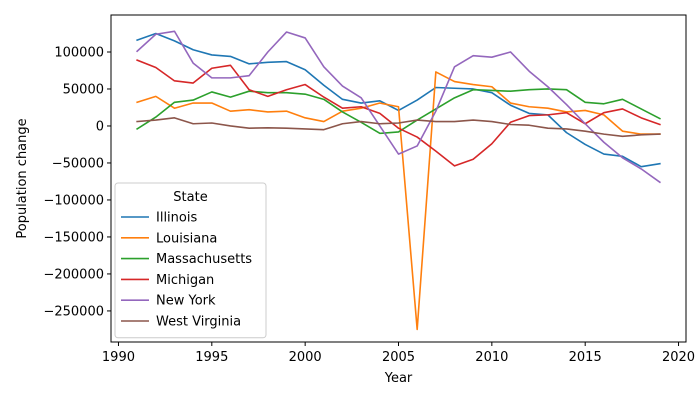 The image size is (700, 400). What do you see at coordinates (186, 238) in the screenshot?
I see `legend-entry-label: Louisiana` at bounding box center [186, 238].